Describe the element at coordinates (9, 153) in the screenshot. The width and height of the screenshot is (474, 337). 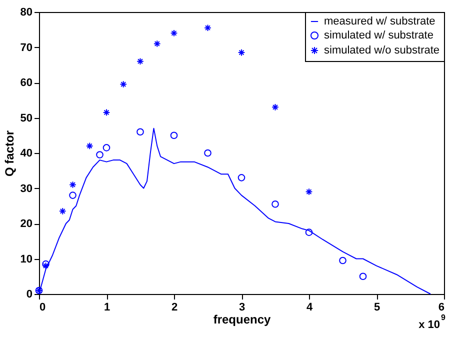
I see `y-axis-title: Q factor` at that location.